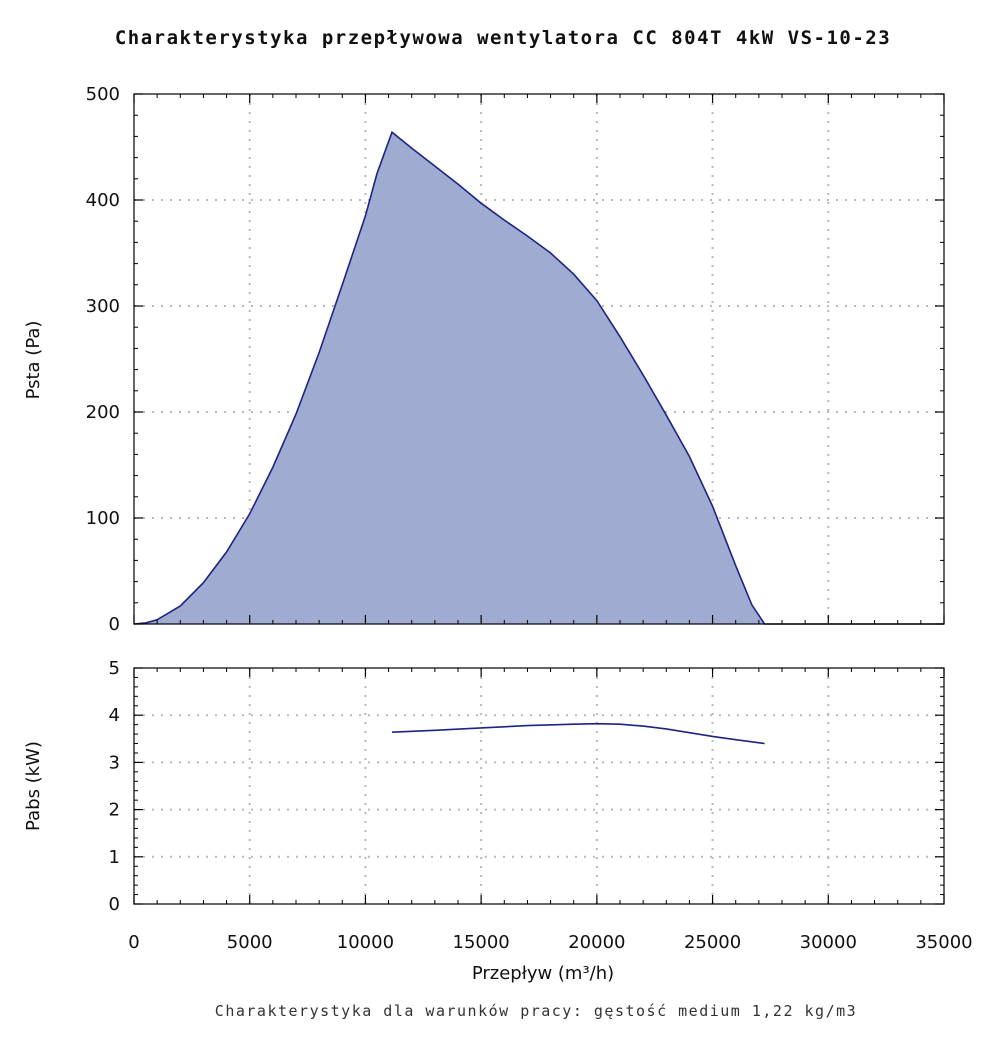 The height and width of the screenshot is (1062, 1000). I want to click on y-tick-label: 1, so click(114, 857).